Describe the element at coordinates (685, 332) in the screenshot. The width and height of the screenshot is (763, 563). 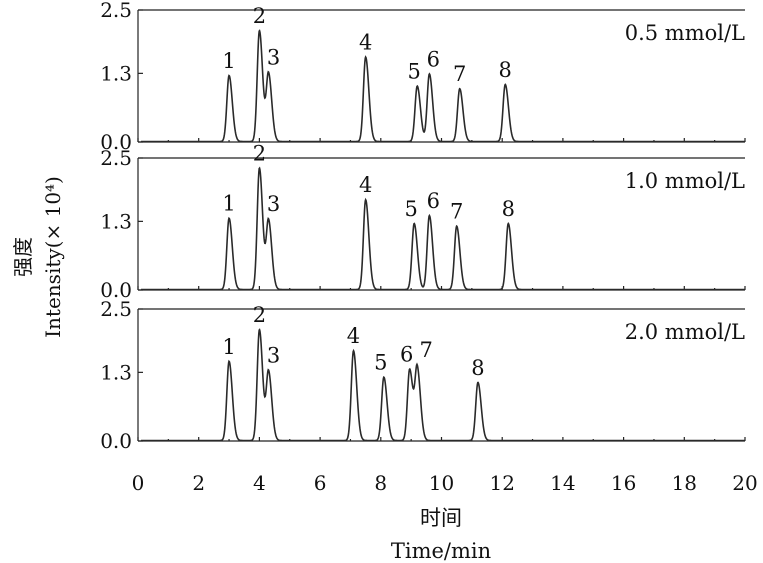
I see `concentration-label: 2.0 mmol/L` at that location.